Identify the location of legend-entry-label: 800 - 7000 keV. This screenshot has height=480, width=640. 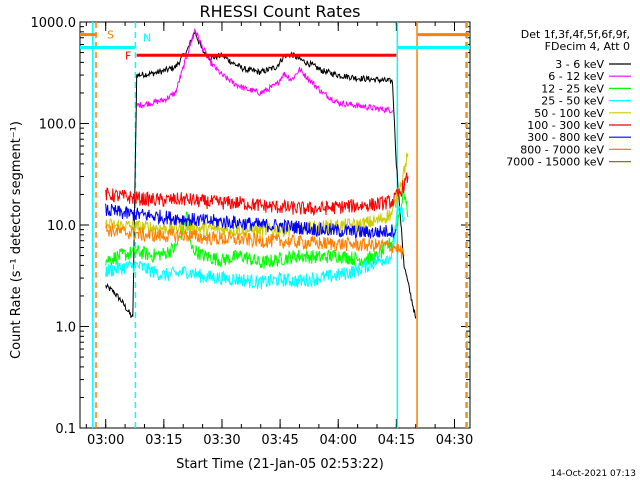
(562, 149).